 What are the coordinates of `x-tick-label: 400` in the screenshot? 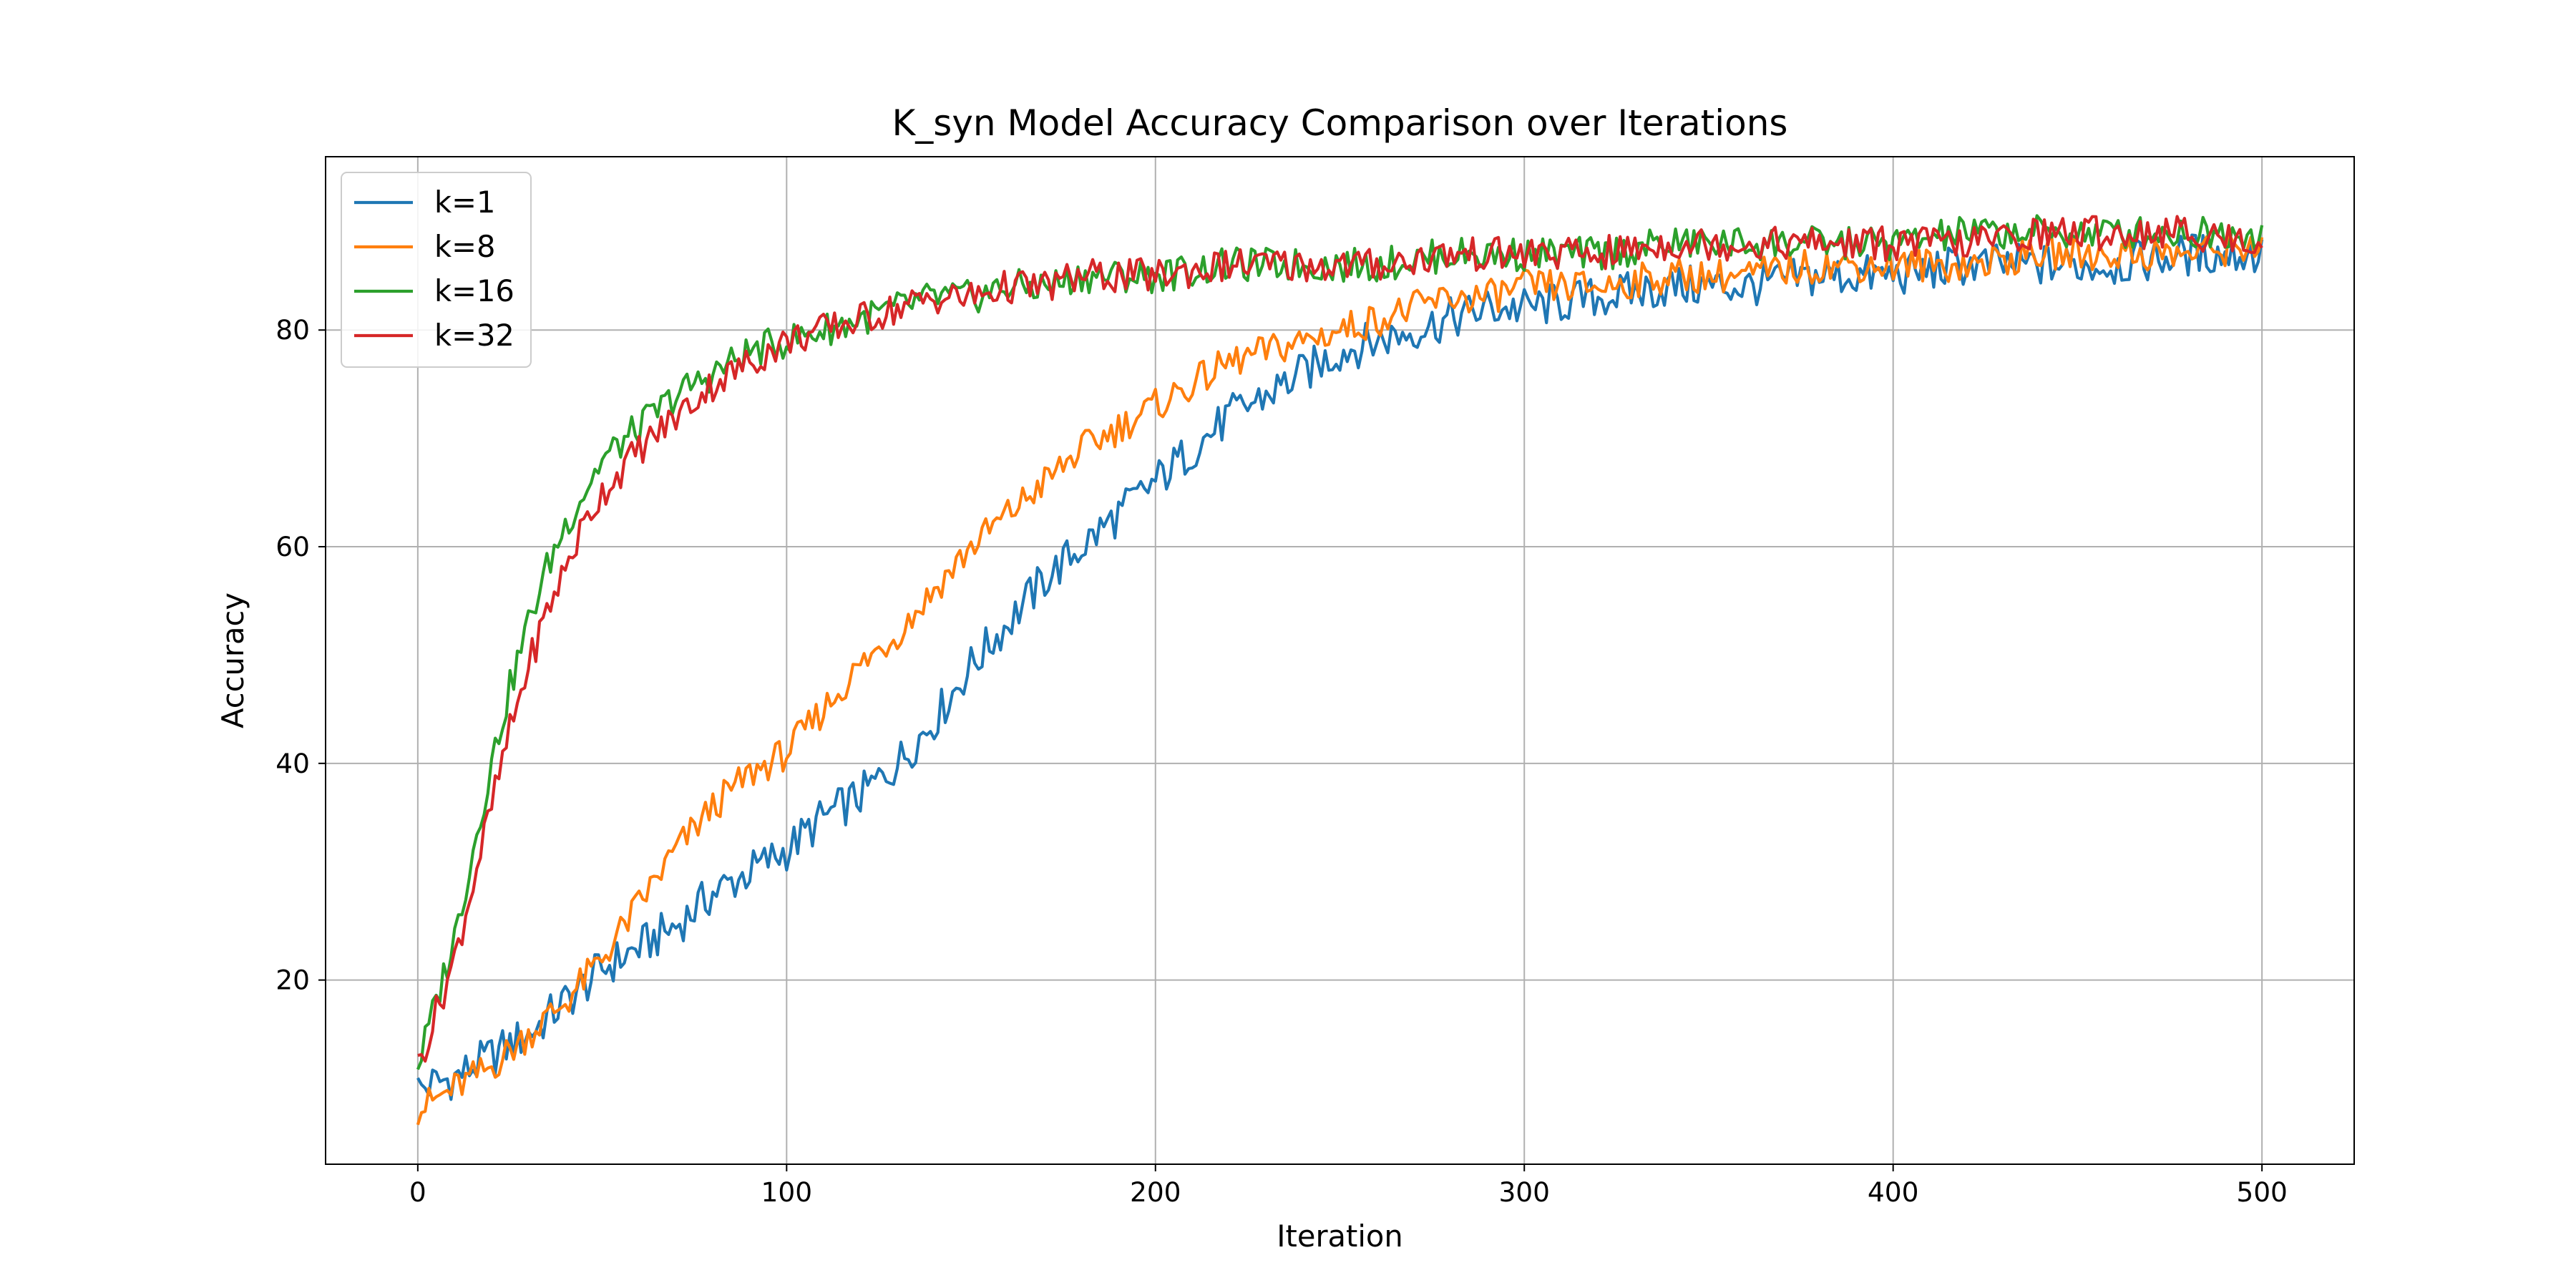 It's located at (1893, 1192).